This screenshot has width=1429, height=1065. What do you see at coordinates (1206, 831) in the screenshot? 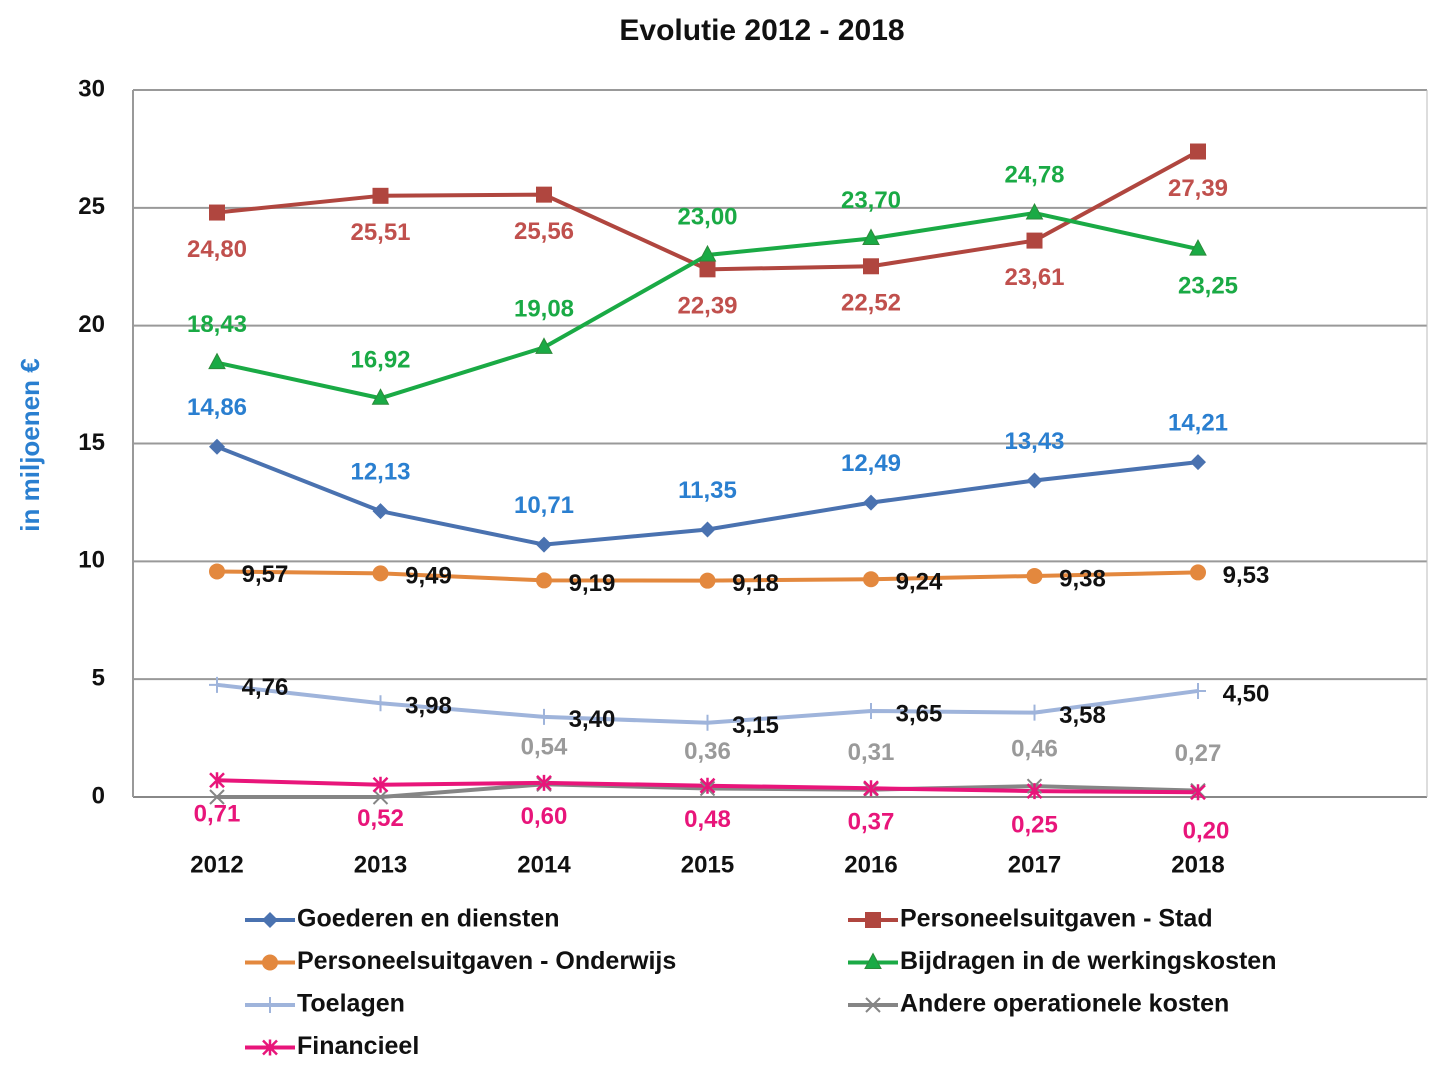
I see `data-label: 0,20` at bounding box center [1206, 831].